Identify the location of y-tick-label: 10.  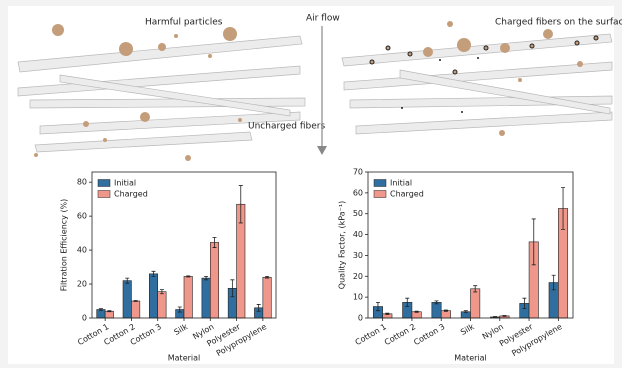
(358, 297).